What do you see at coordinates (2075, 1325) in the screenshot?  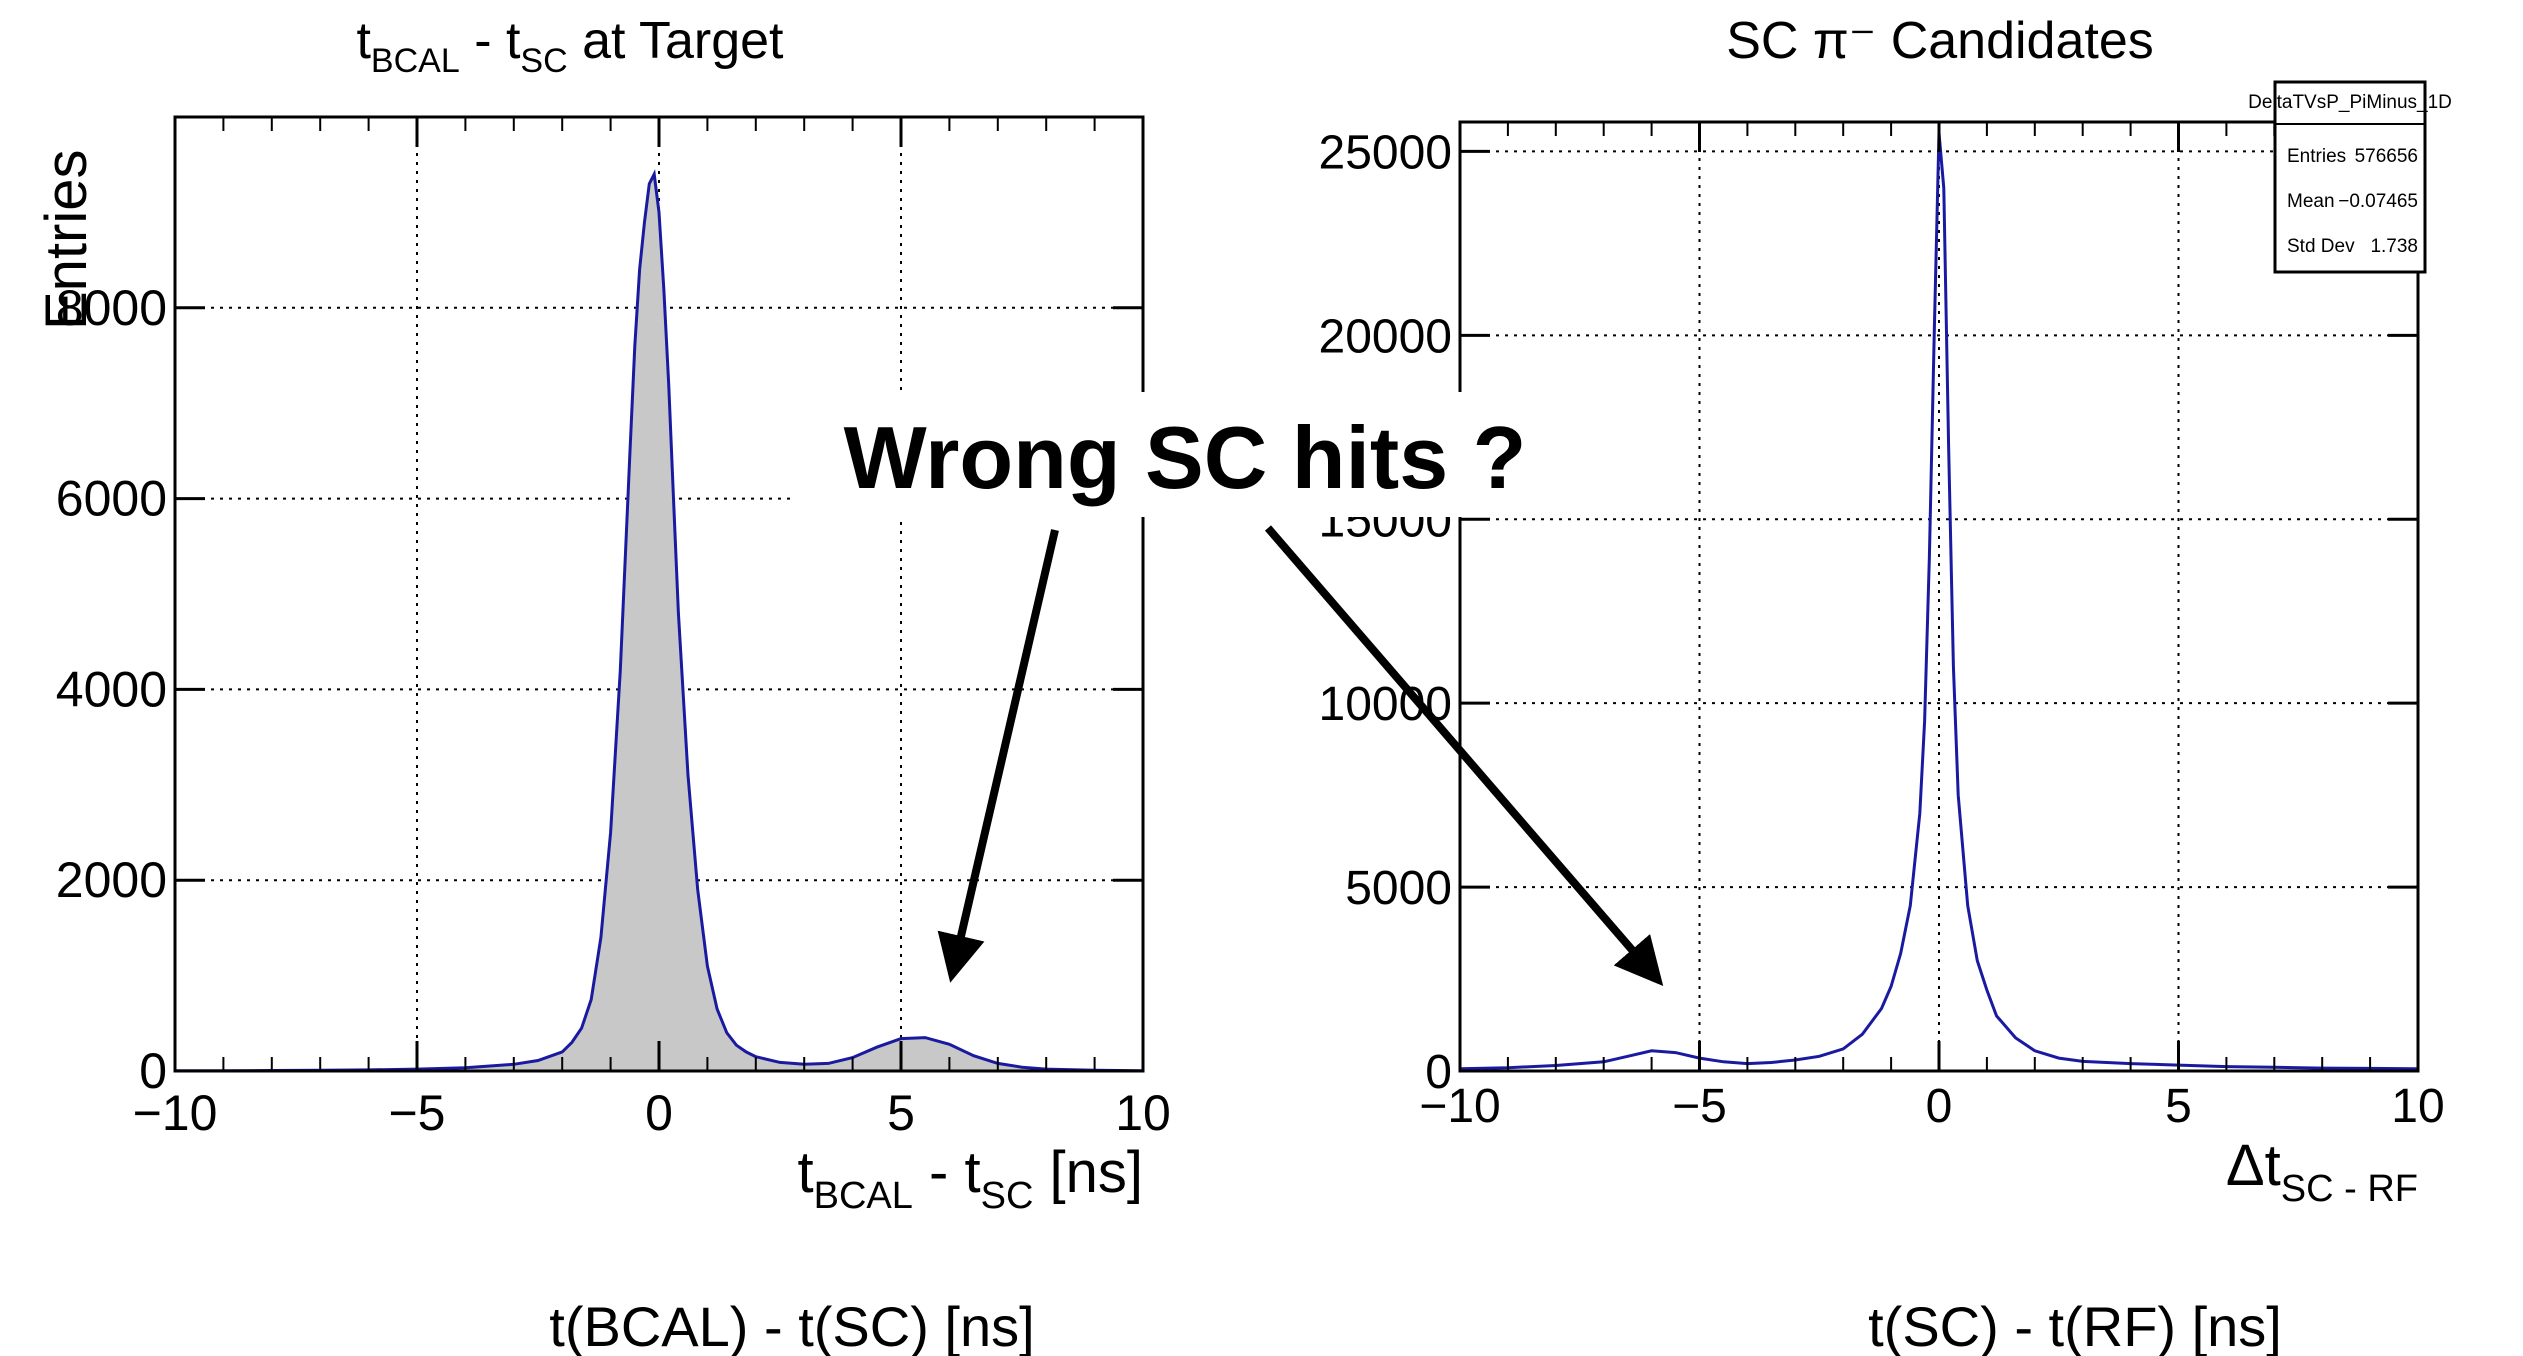 I see `right-caption: t(SC) - t(RF) [ns]` at bounding box center [2075, 1325].